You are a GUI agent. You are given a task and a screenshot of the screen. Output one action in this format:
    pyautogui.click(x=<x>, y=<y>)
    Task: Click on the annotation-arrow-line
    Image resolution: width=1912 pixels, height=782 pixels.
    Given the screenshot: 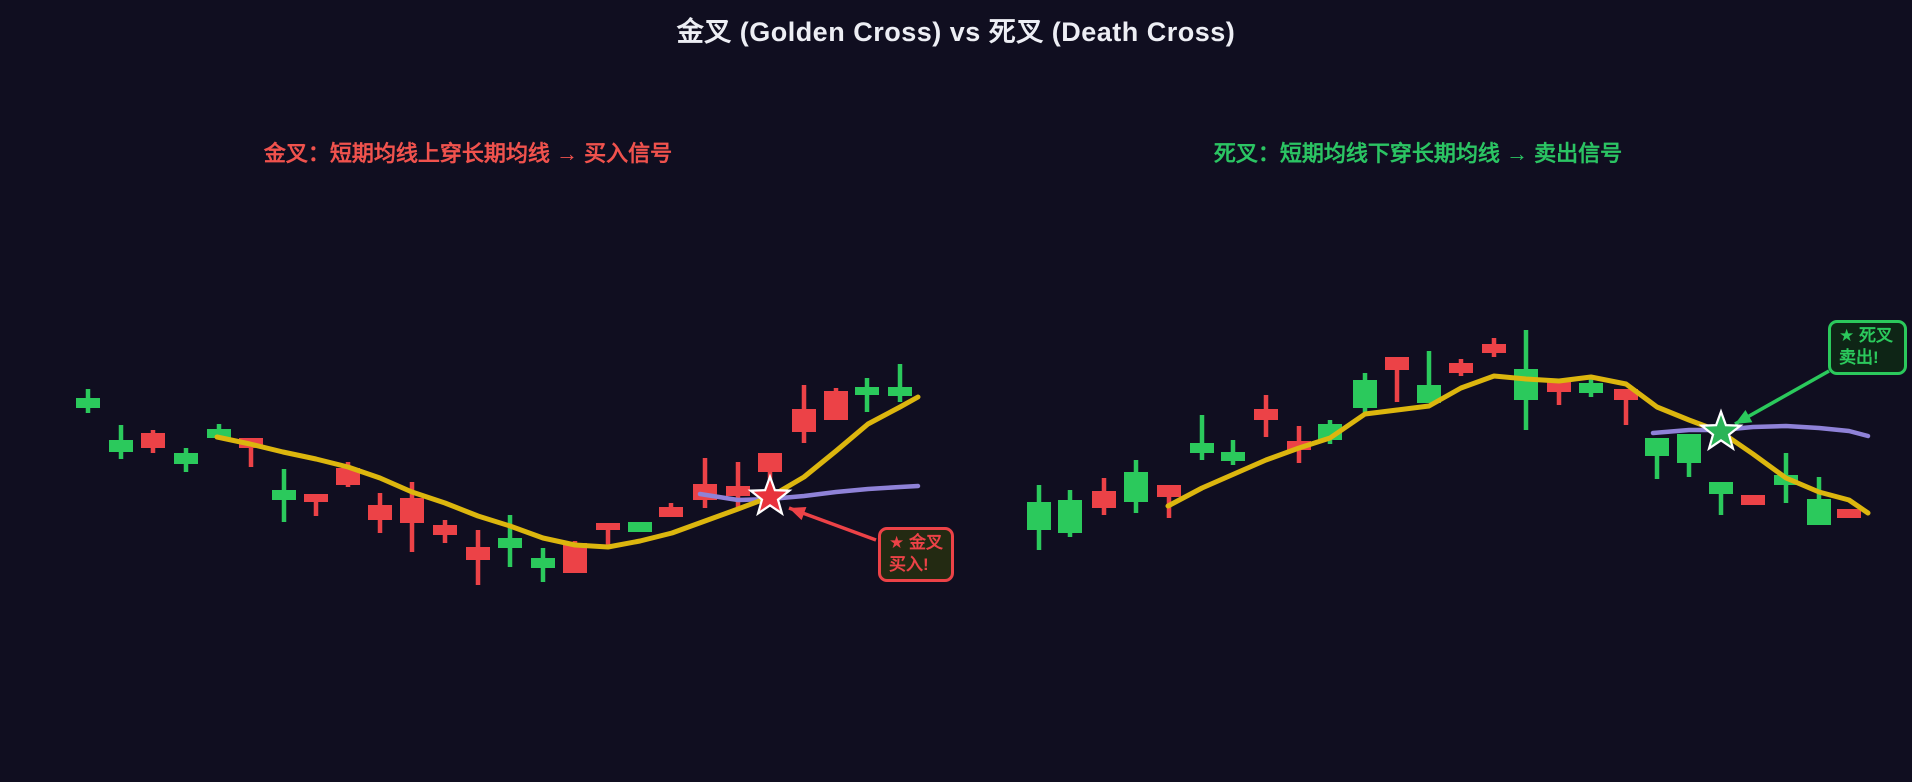 What is the action you would take?
    pyautogui.click(x=1782, y=397)
    